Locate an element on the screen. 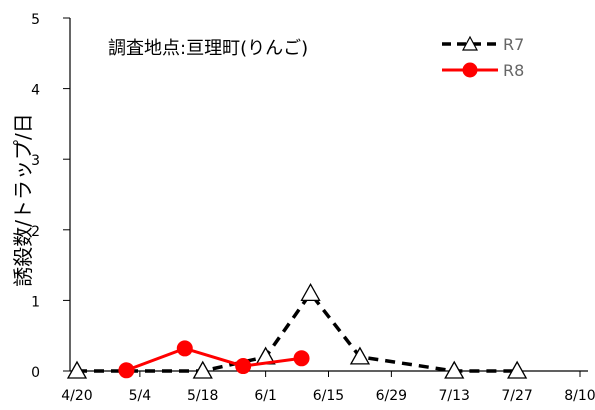 The width and height of the screenshot is (595, 410). legend-r8-label: R8 is located at coordinates (513, 70).